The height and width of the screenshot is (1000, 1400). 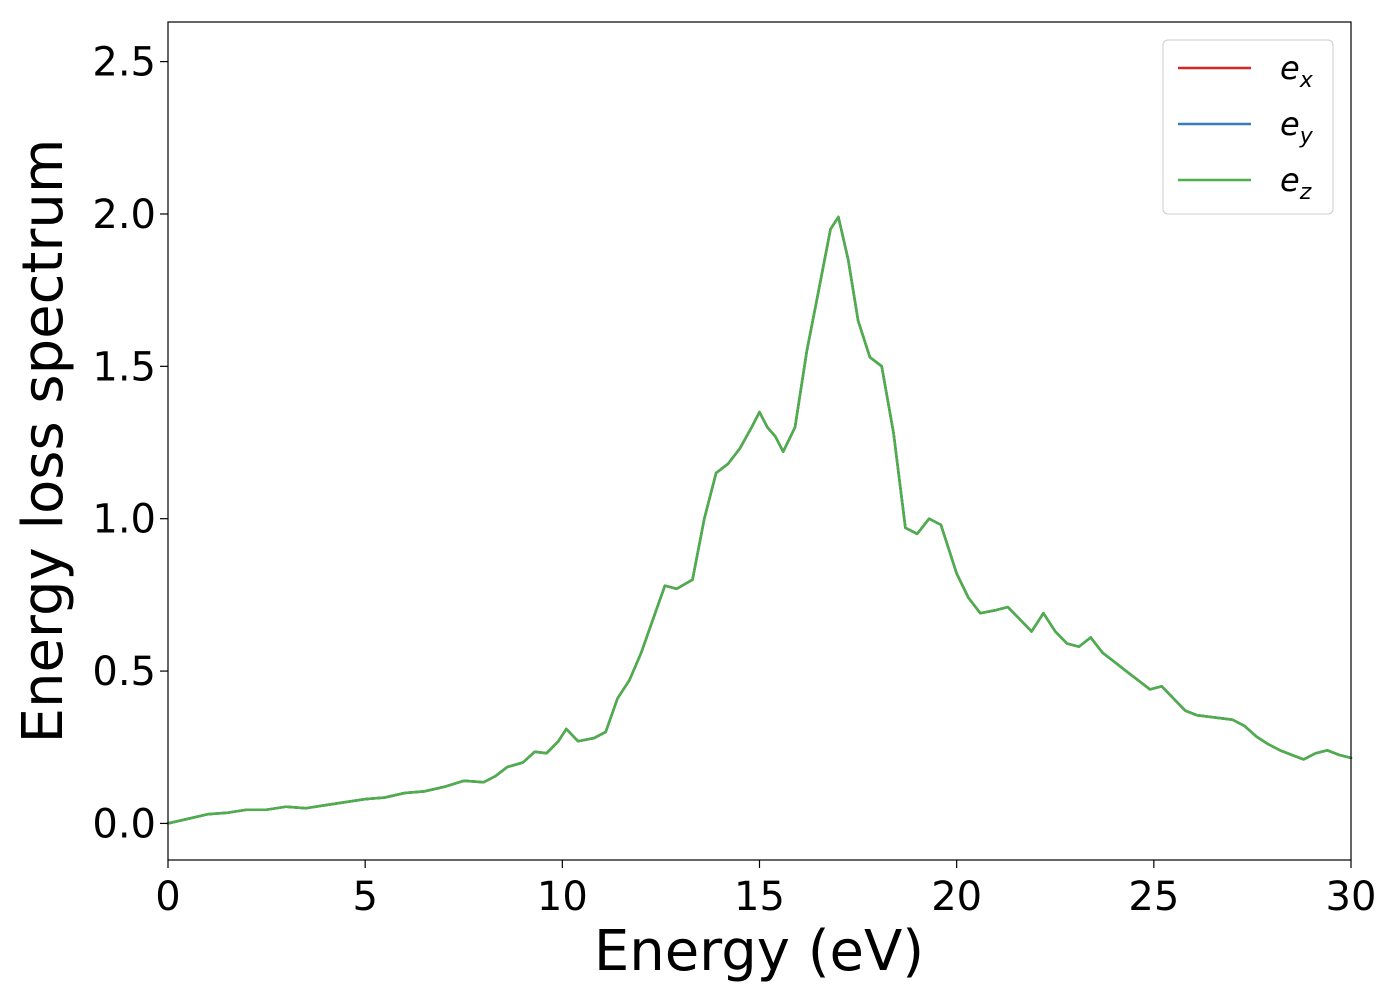 What do you see at coordinates (124, 215) in the screenshot?
I see `y-tick-label: 2.0` at bounding box center [124, 215].